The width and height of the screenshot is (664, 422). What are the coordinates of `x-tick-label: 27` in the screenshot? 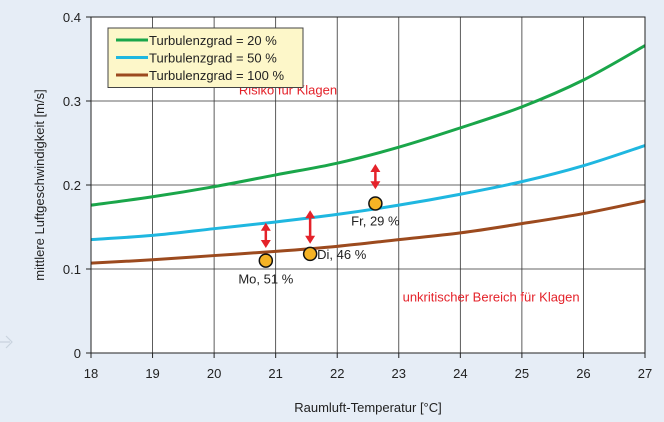 It's located at (645, 373).